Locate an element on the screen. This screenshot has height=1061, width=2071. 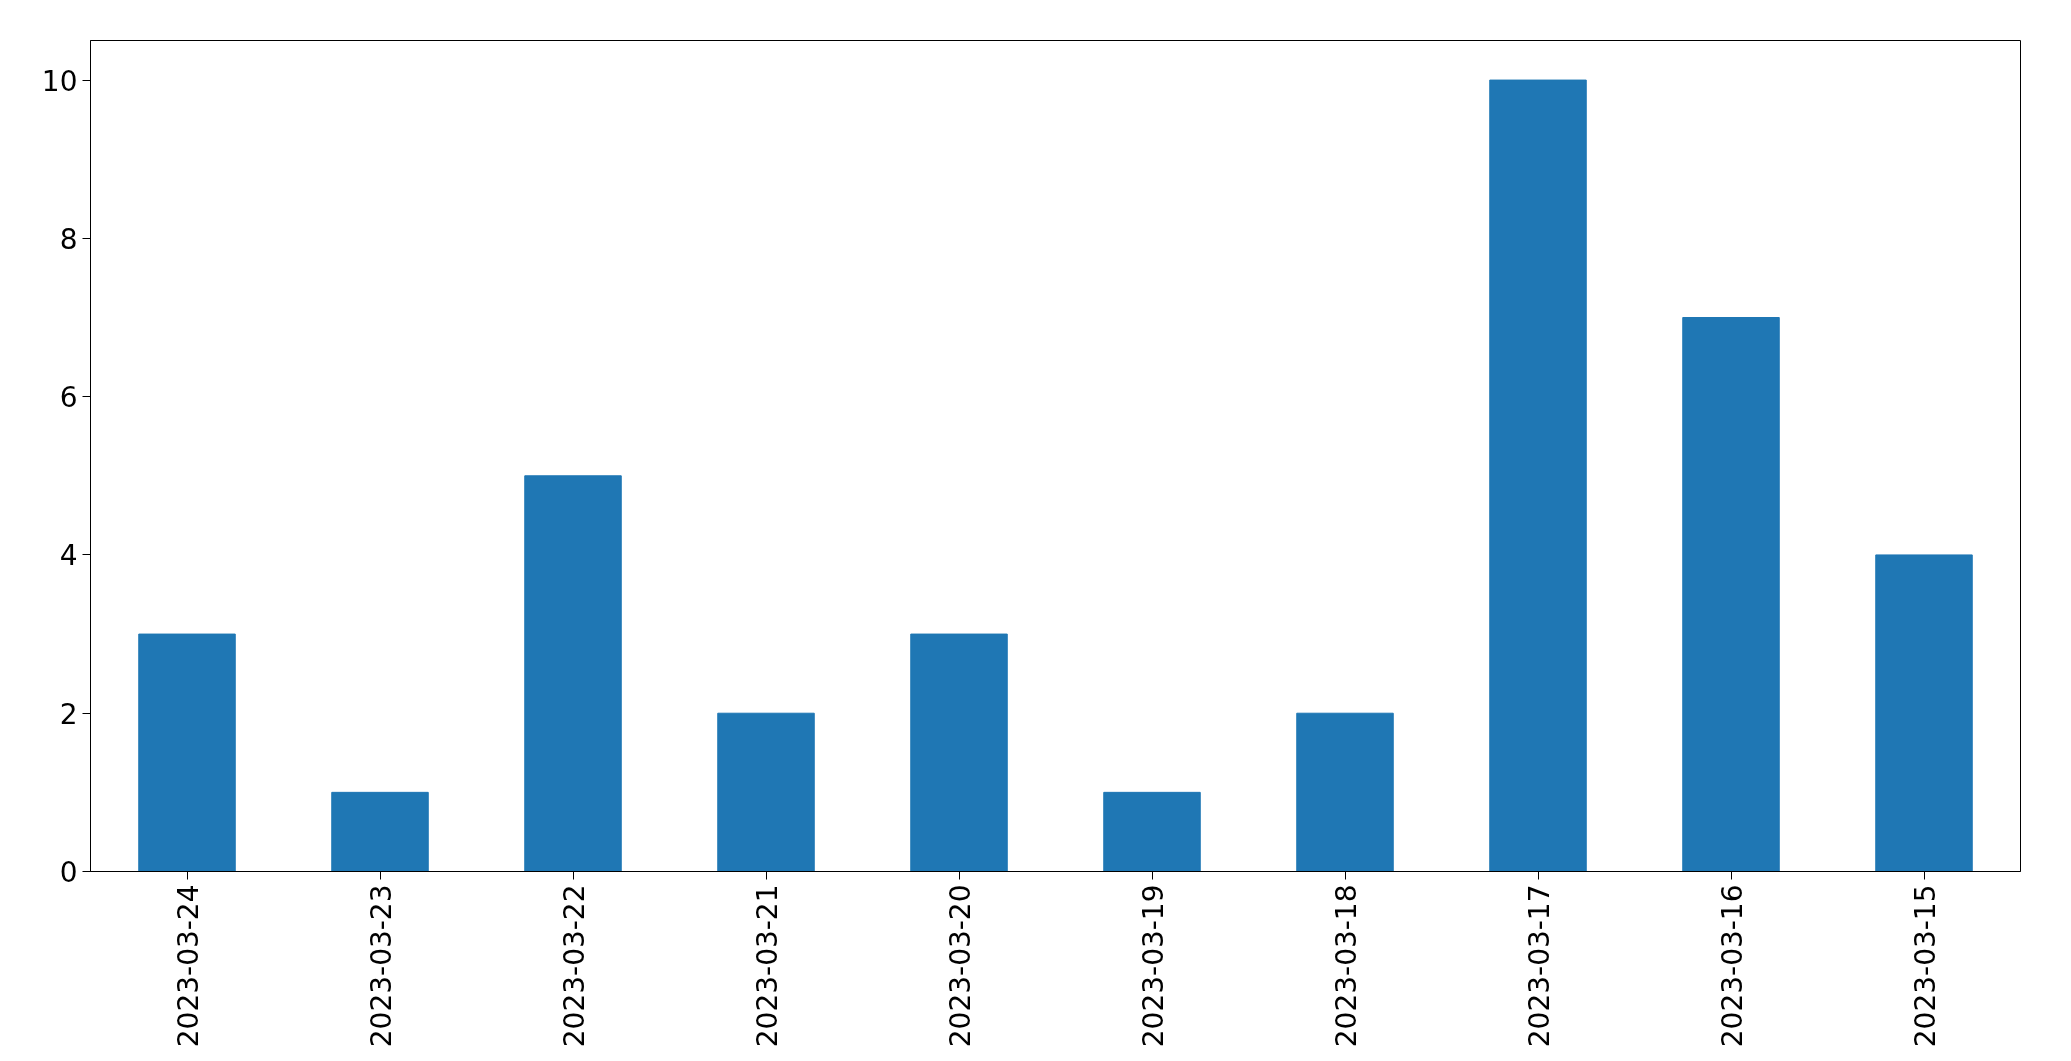
y-tick-label: 6 is located at coordinates (68, 398).